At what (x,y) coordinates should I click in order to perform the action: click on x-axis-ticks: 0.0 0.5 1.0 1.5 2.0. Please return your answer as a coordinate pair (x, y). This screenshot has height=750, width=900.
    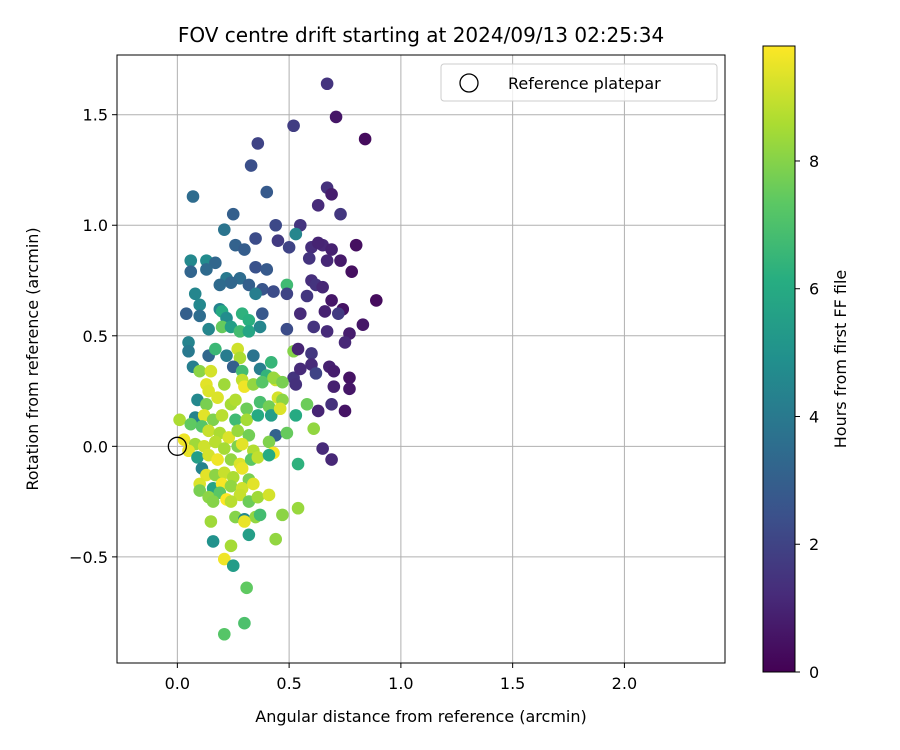
    Looking at the image, I should click on (401, 678).